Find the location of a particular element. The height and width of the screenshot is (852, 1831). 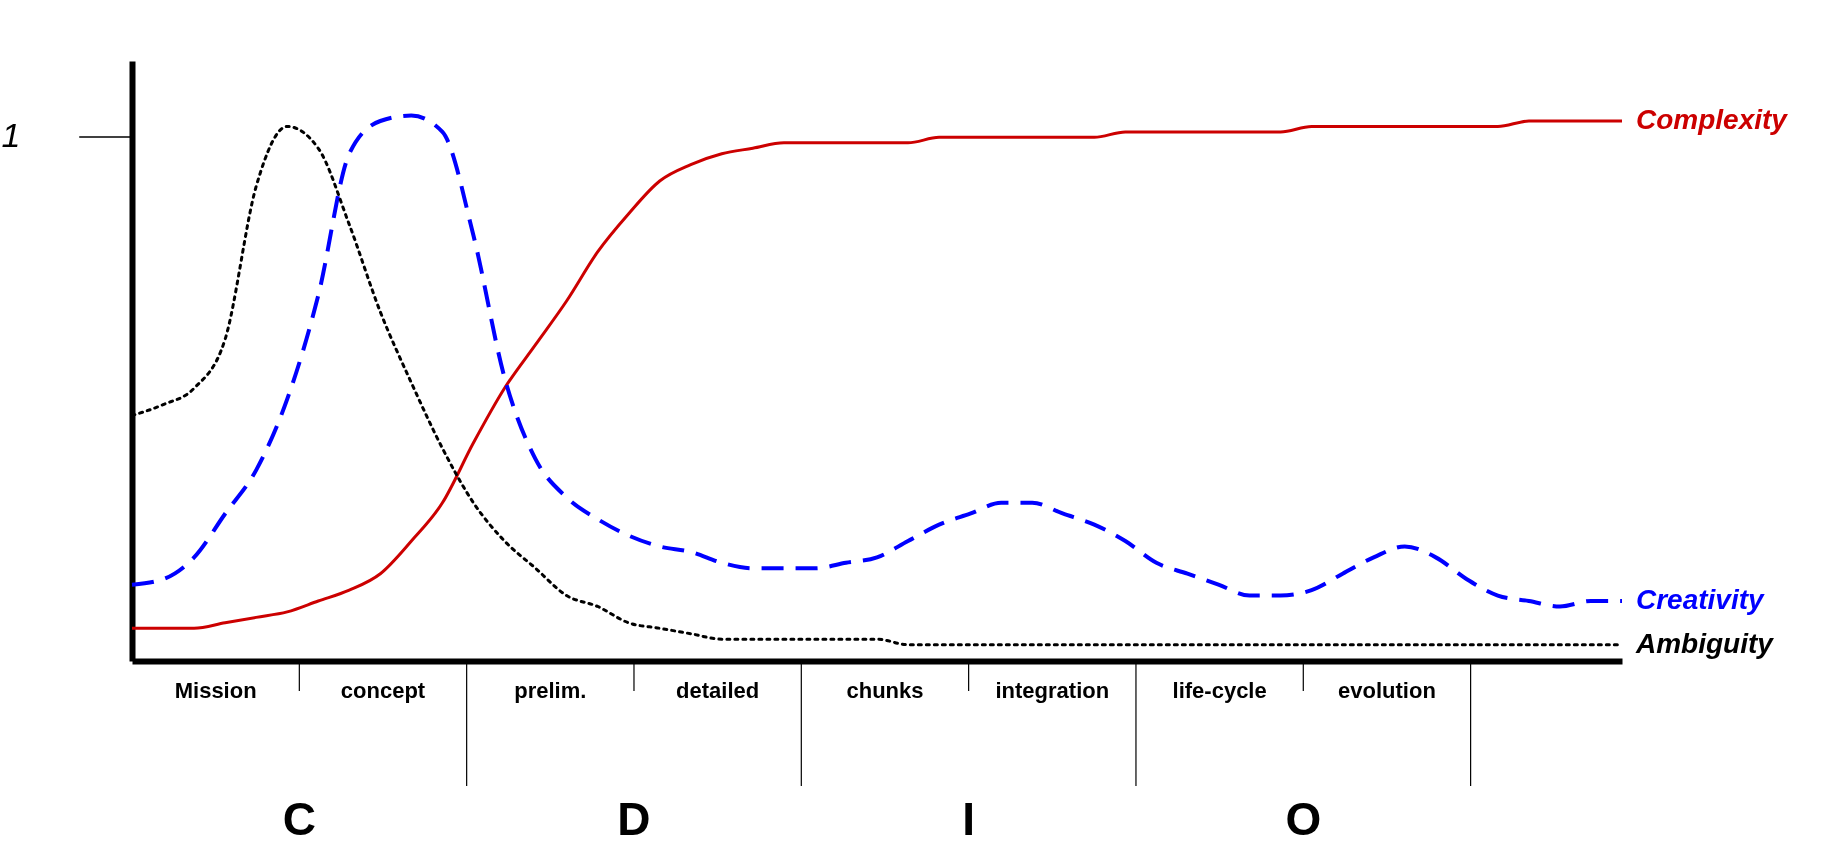

text: concept is located at coordinates (383, 690).